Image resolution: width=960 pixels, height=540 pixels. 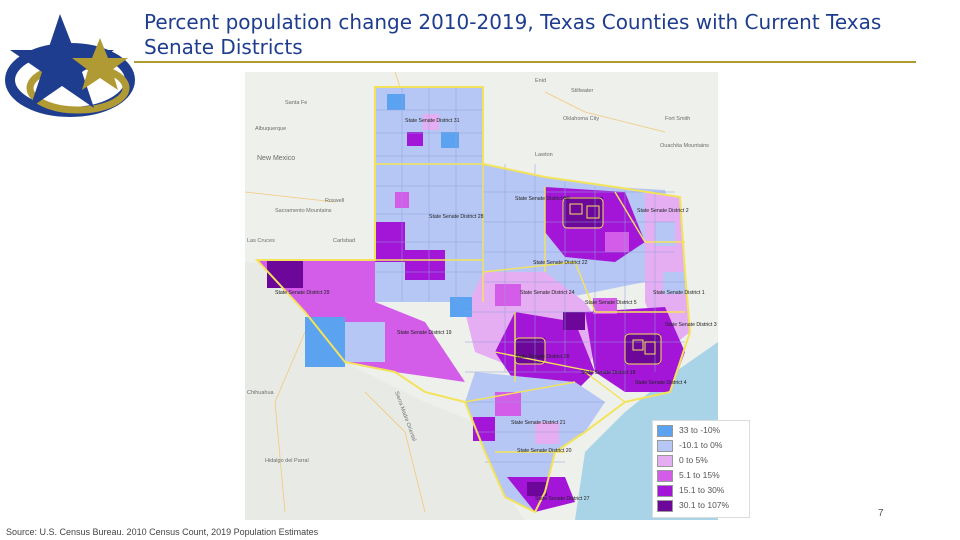 What do you see at coordinates (261, 241) in the screenshot?
I see `place-las-cruces: Las Cruces` at bounding box center [261, 241].